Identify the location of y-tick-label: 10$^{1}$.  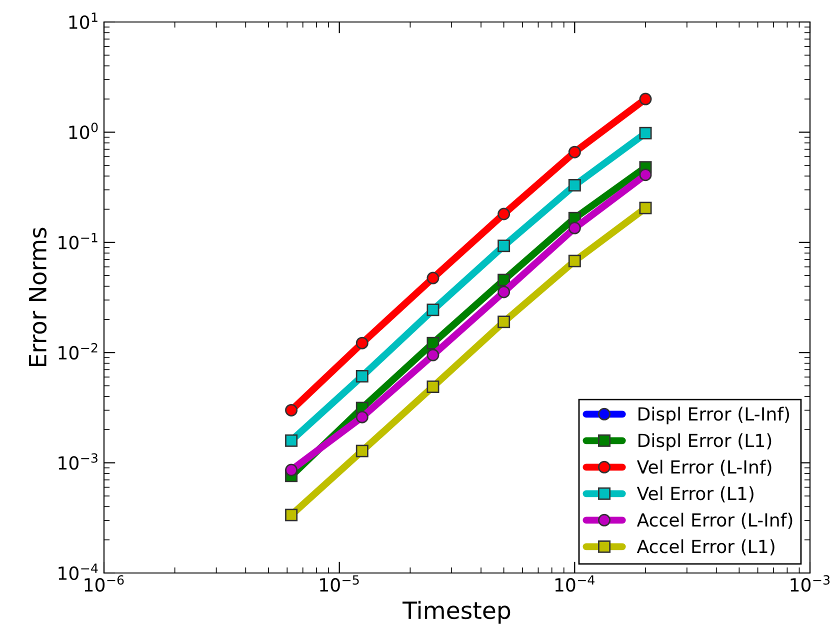
(83, 20).